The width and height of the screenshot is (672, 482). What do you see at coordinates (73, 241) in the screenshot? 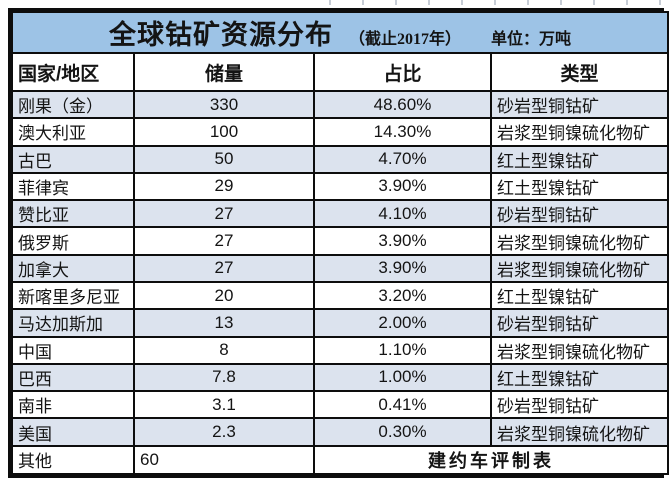
I see `cell-country: 俄罗斯` at bounding box center [73, 241].